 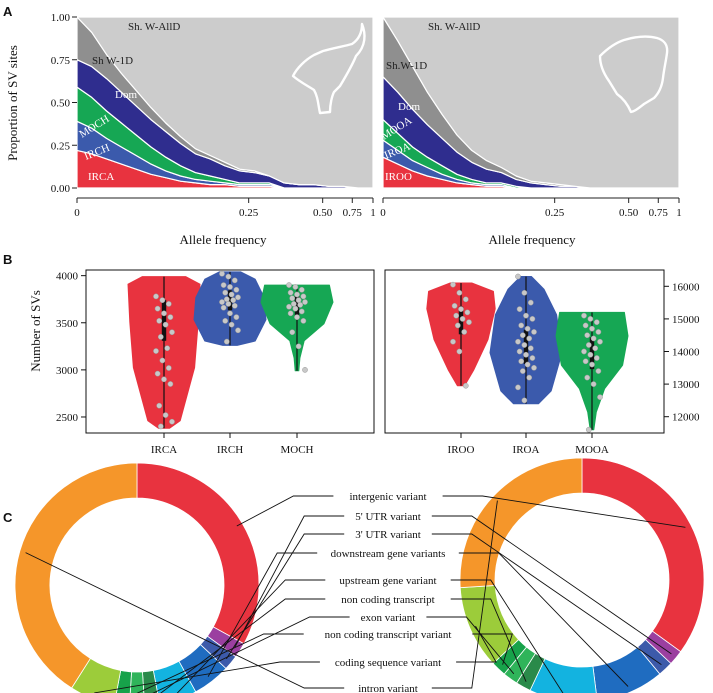 What do you see at coordinates (388, 535) in the screenshot?
I see `donut-legend-label: 3' UTR variant` at bounding box center [388, 535].